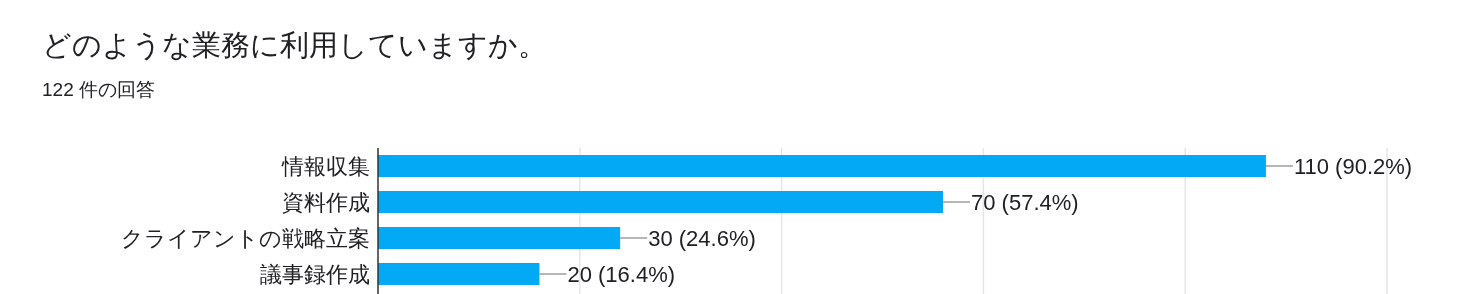 This screenshot has height=294, width=1458. What do you see at coordinates (1025, 202) in the screenshot?
I see `data-label: 70 (57.4%)` at bounding box center [1025, 202].